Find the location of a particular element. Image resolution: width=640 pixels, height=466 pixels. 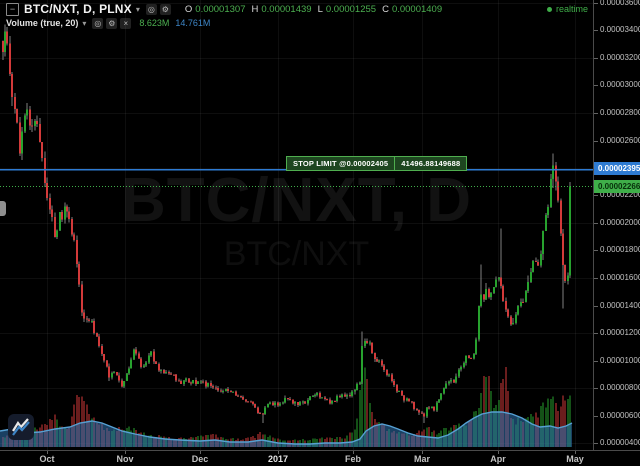

left-edge-handle is located at coordinates (3, 208).